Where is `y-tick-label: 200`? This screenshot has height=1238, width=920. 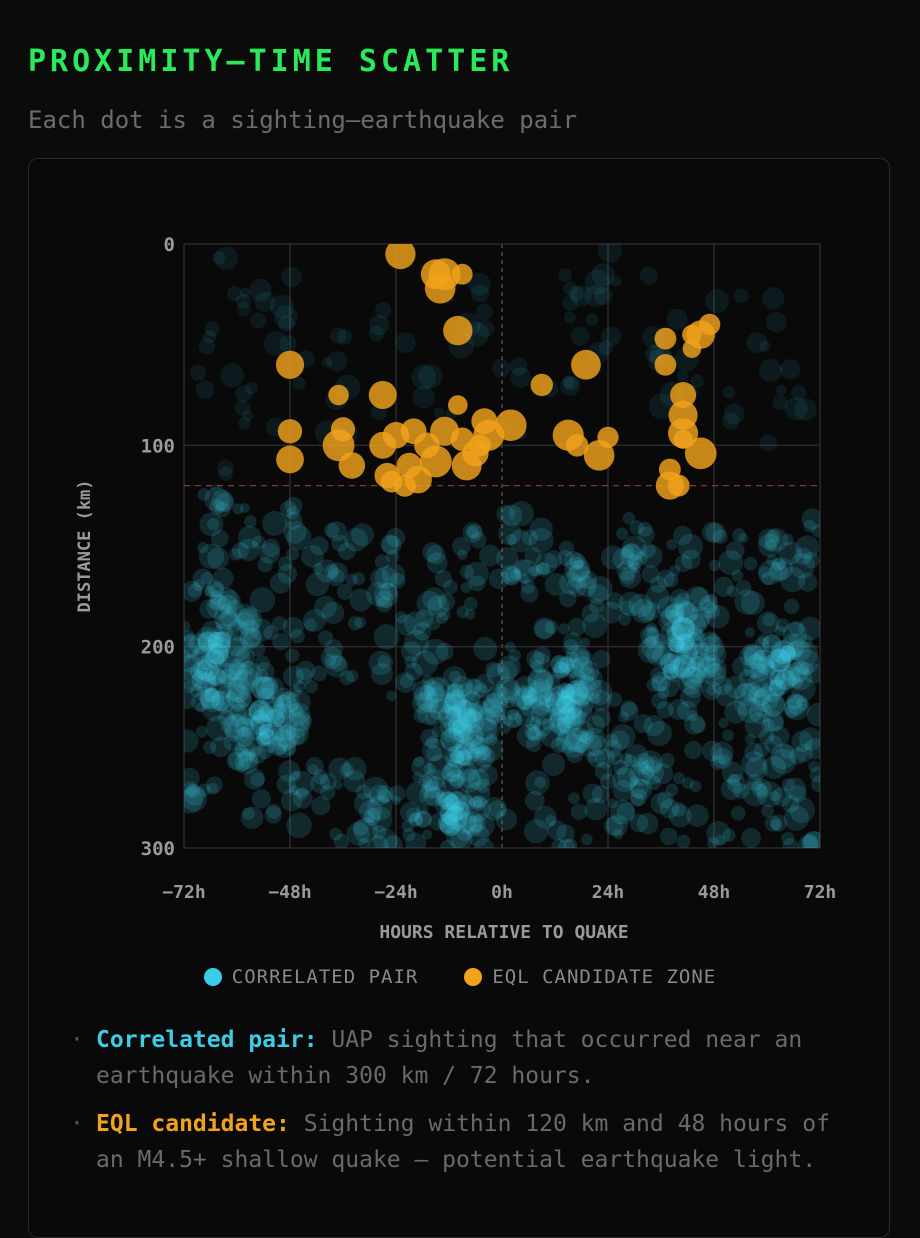 y-tick-label: 200 is located at coordinates (158, 648).